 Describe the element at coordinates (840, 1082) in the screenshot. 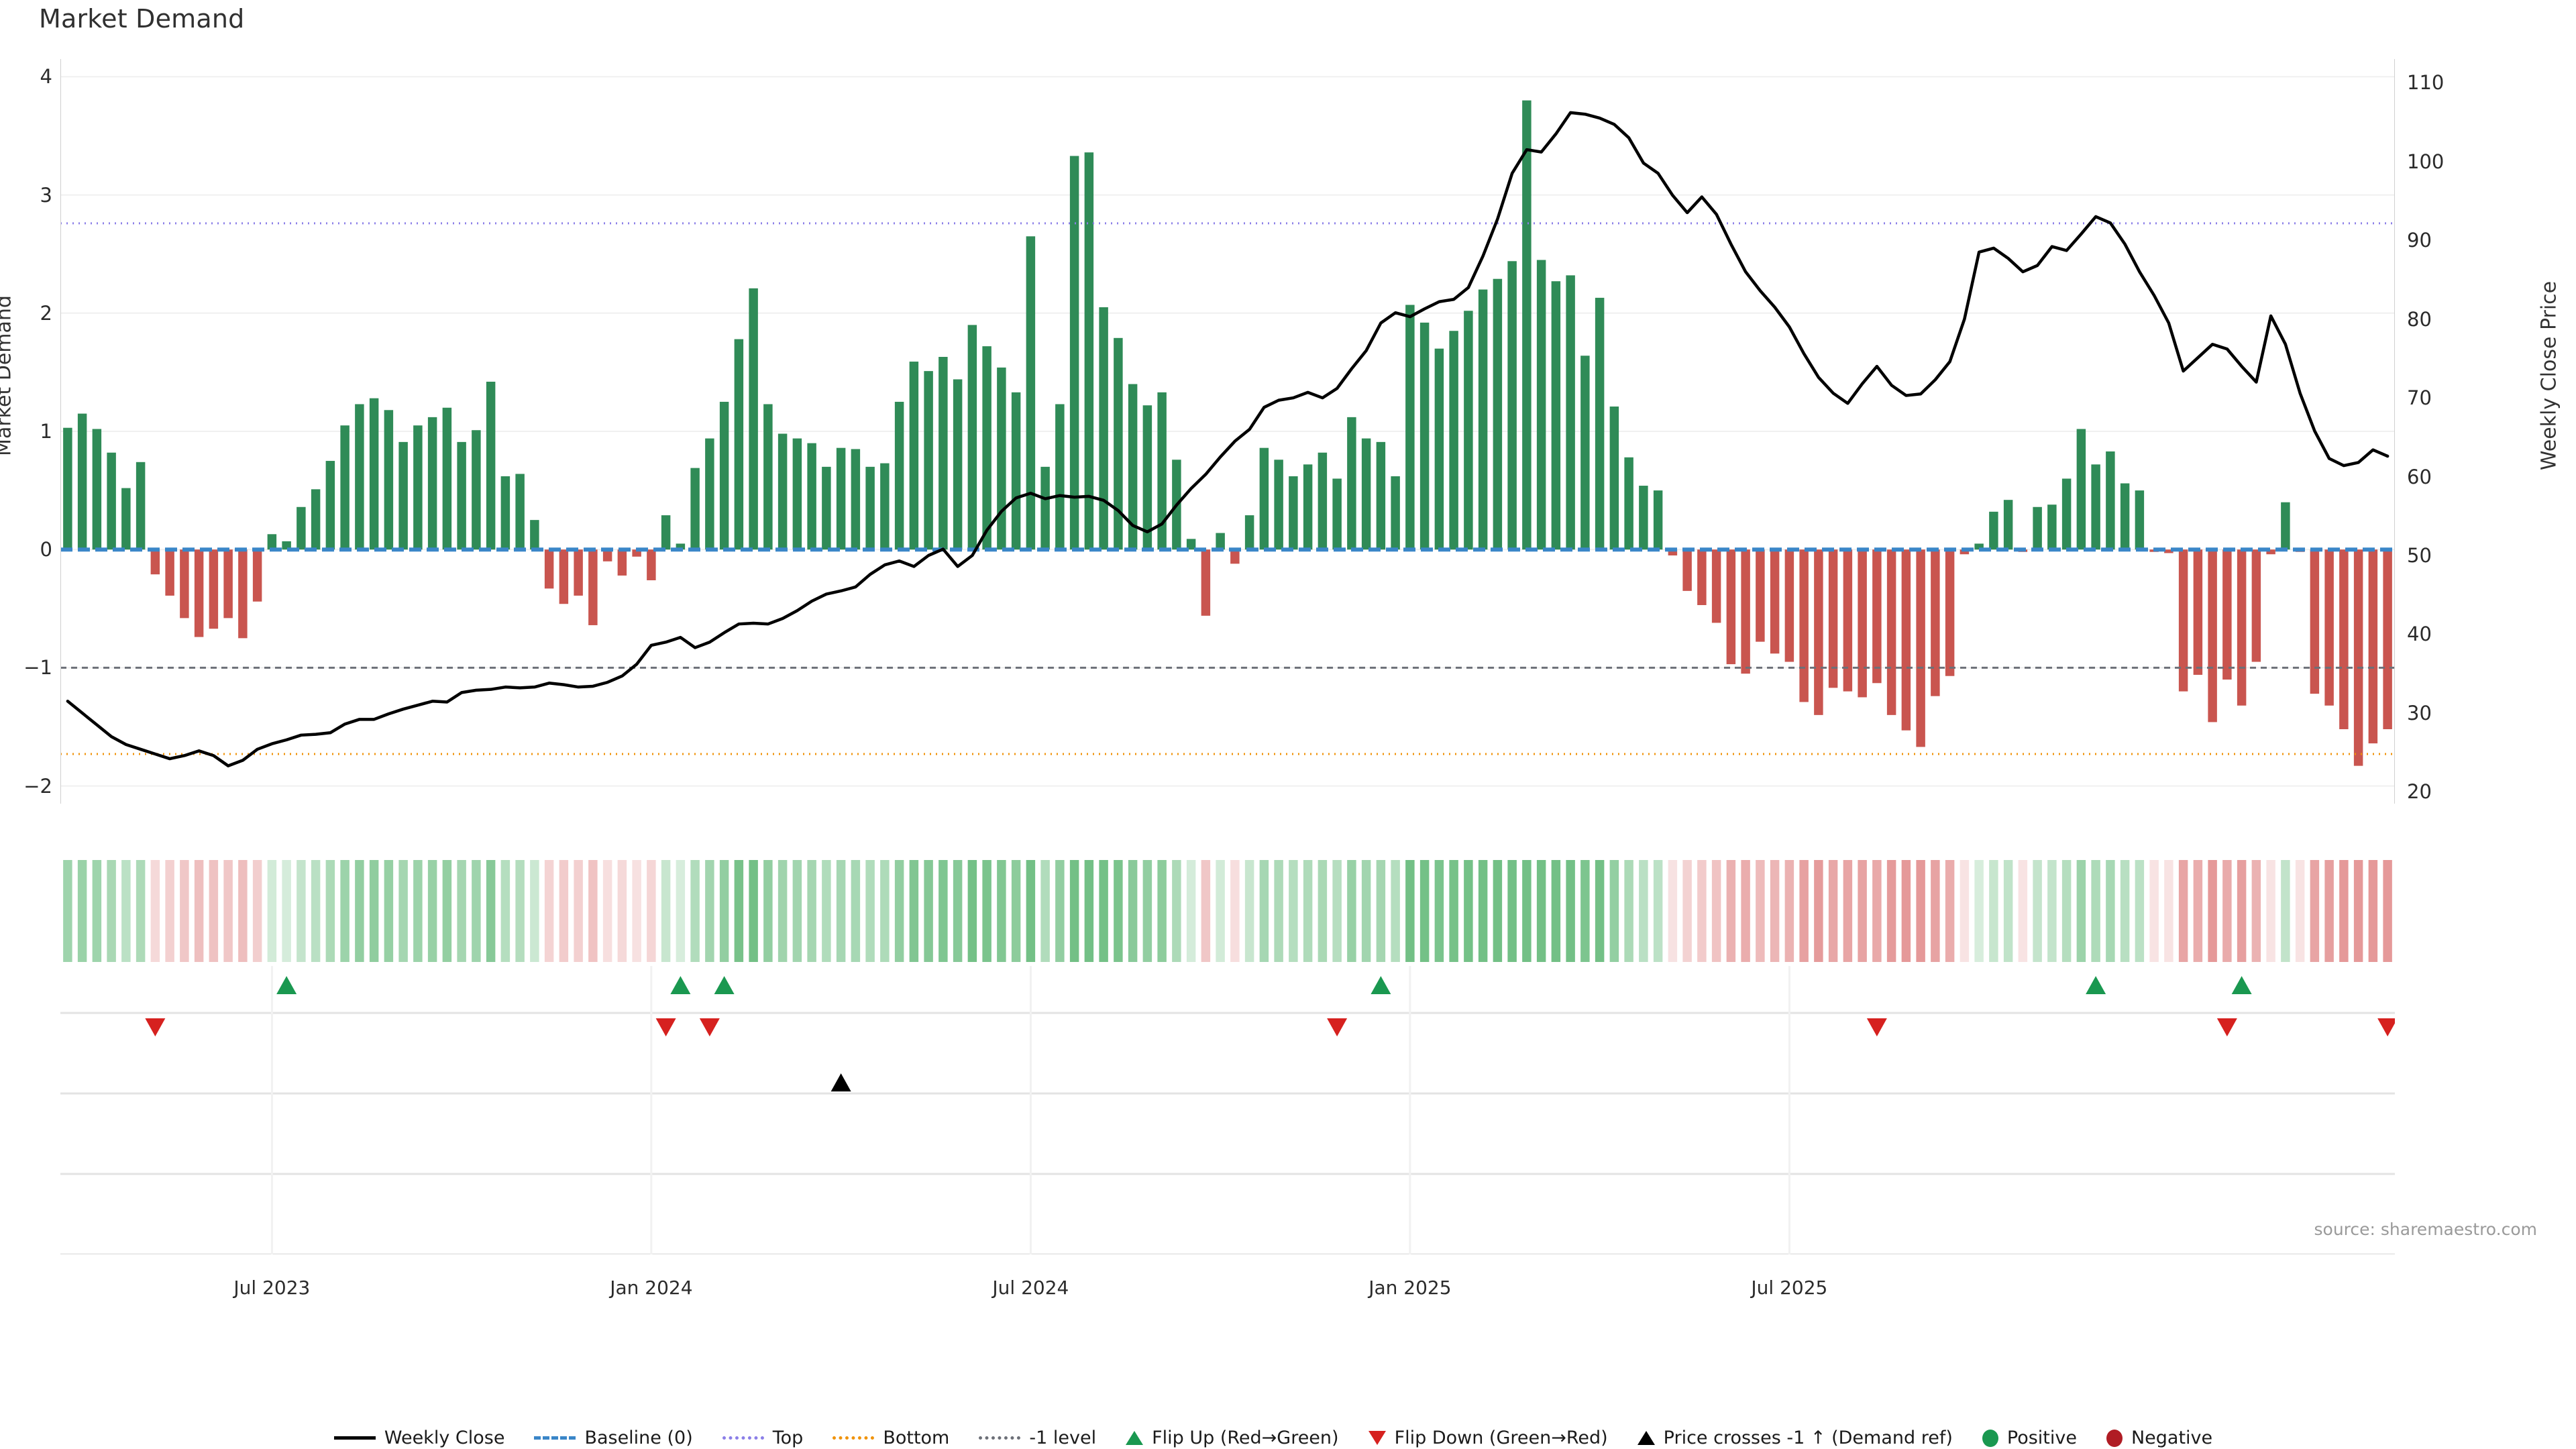

I see `price-cross-marker` at that location.